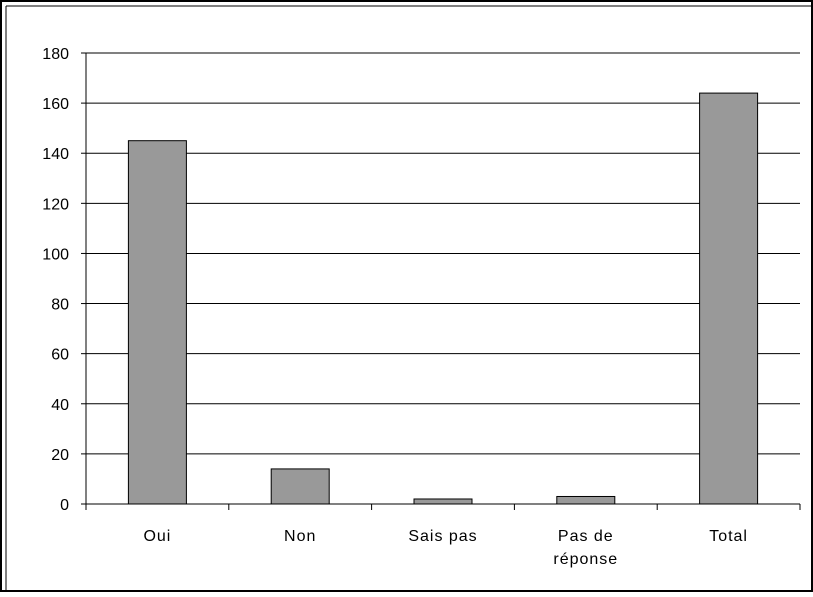  I want to click on y-tick-label: 60, so click(60, 355).